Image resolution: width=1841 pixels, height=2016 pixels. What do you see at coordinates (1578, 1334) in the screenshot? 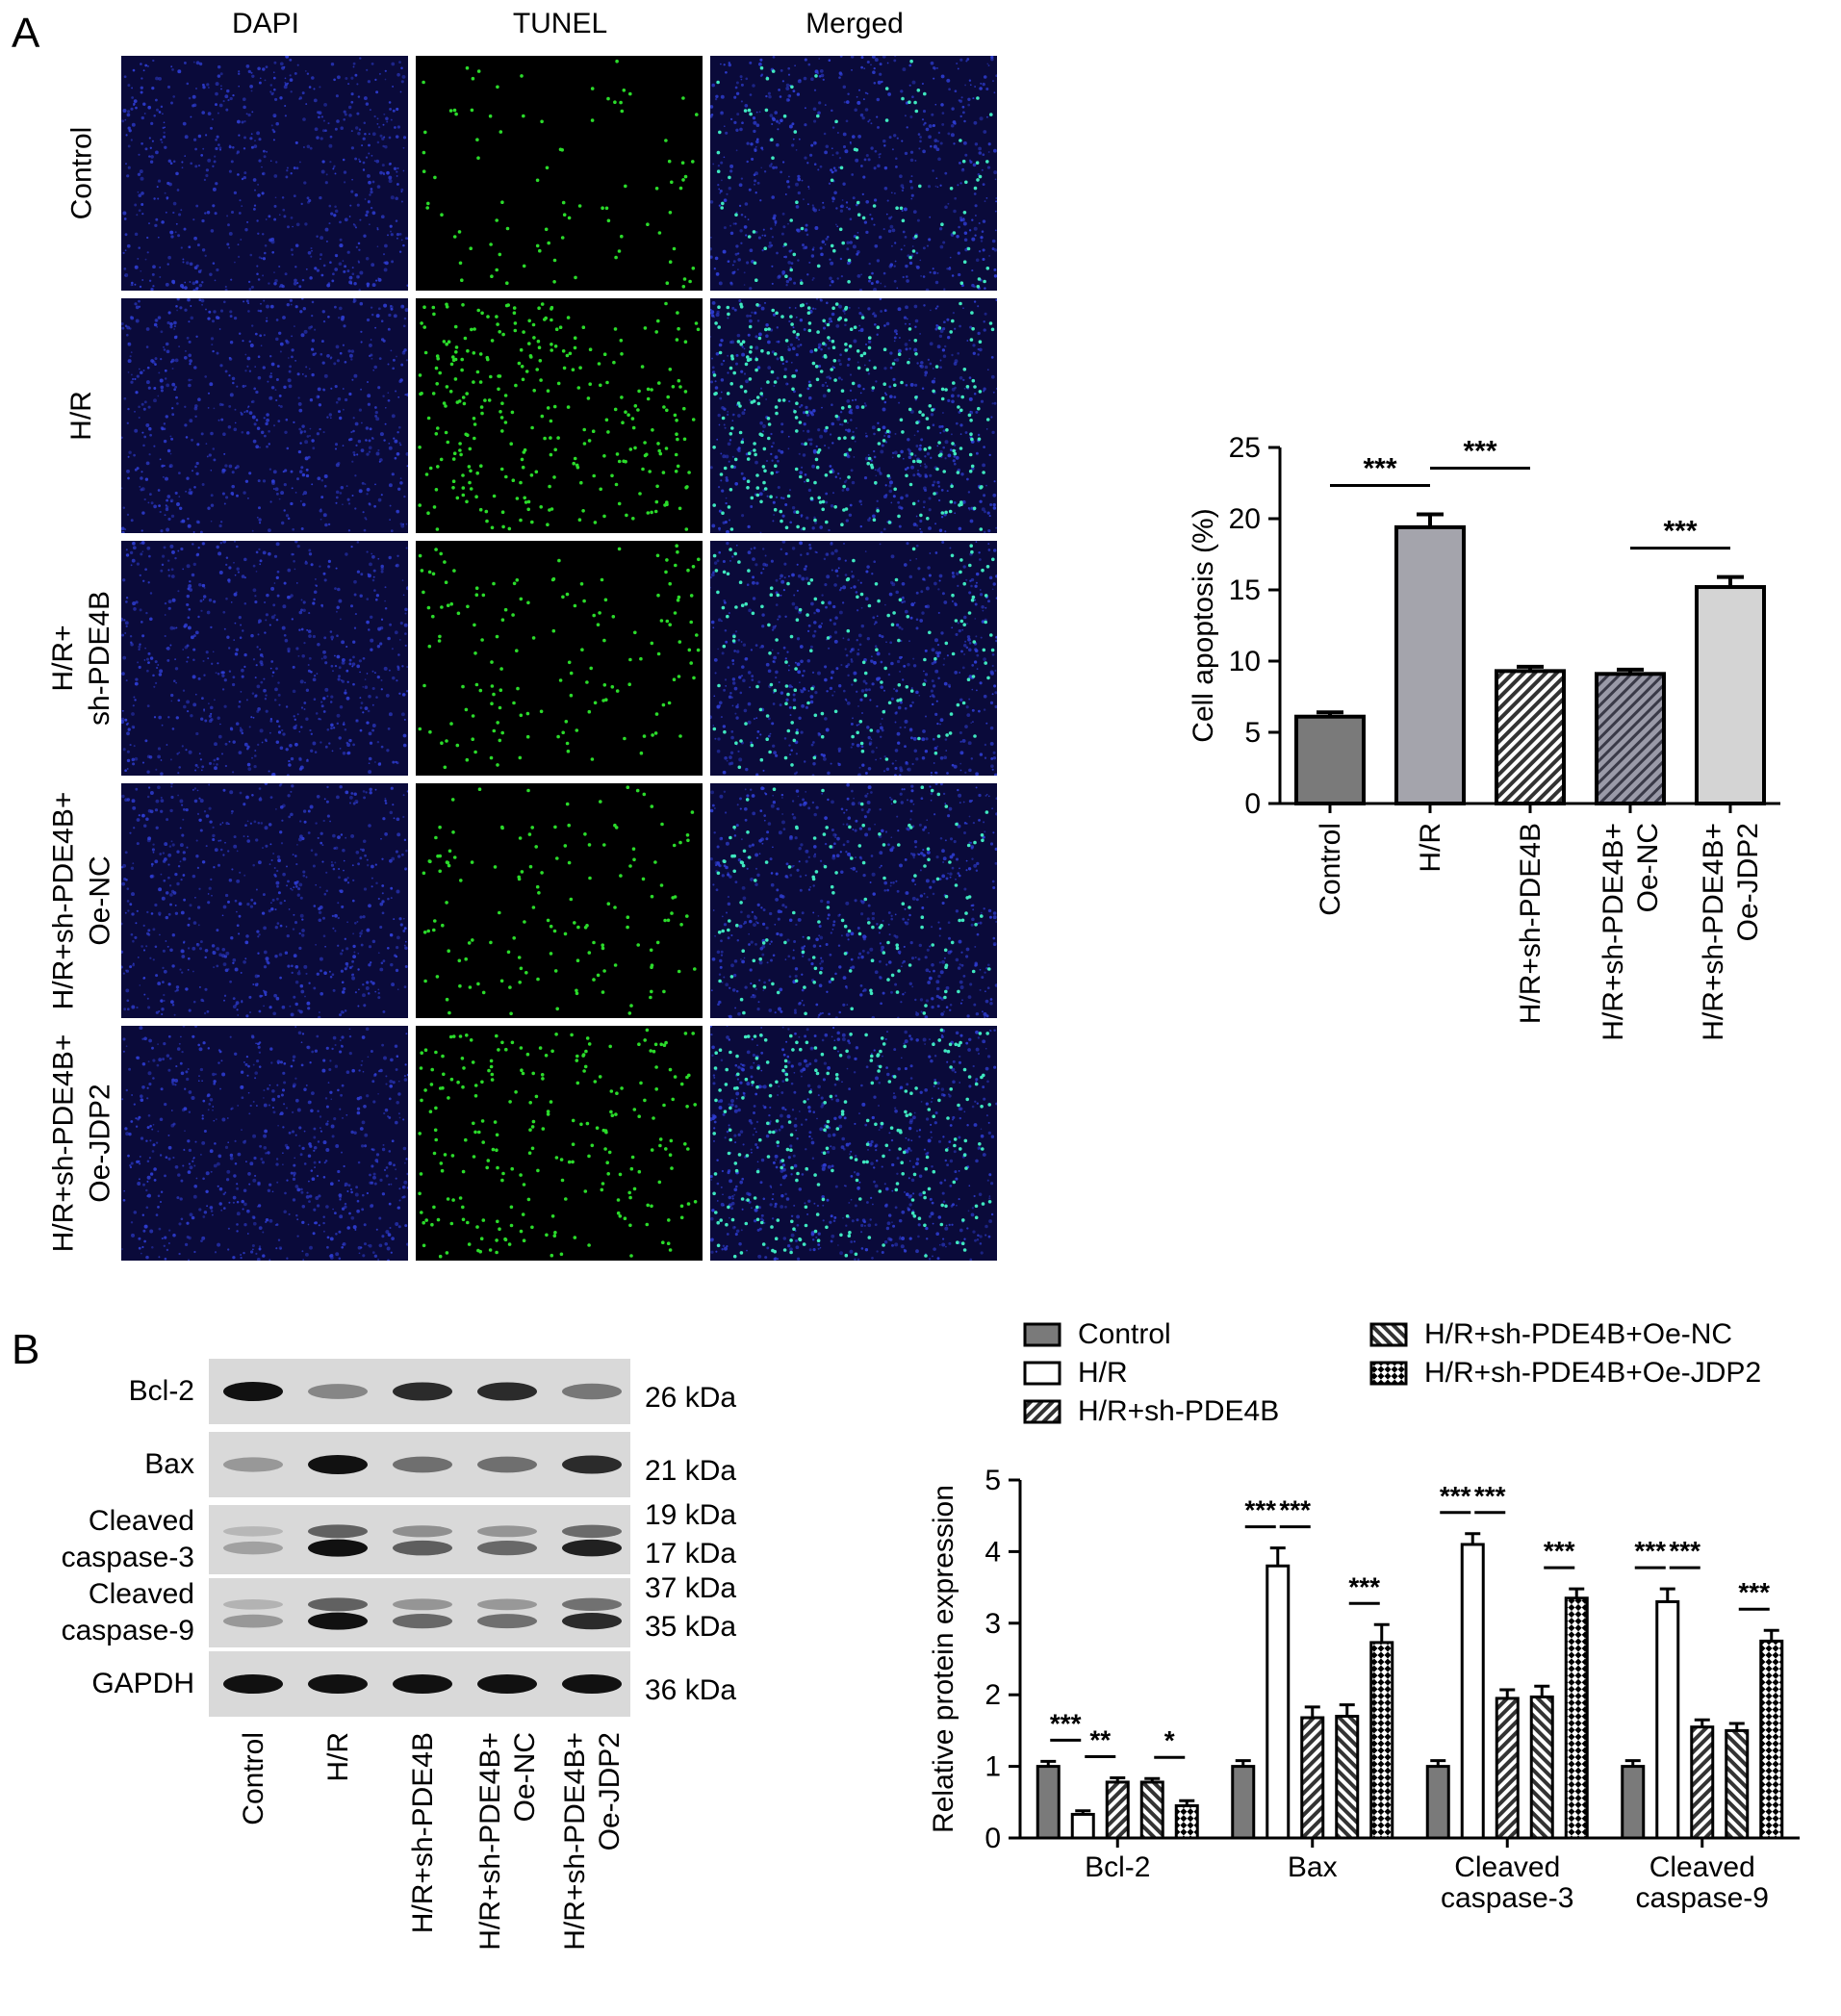
I see `legend-label: H/R+sh-PDE4B+Oe-NC` at bounding box center [1578, 1334].